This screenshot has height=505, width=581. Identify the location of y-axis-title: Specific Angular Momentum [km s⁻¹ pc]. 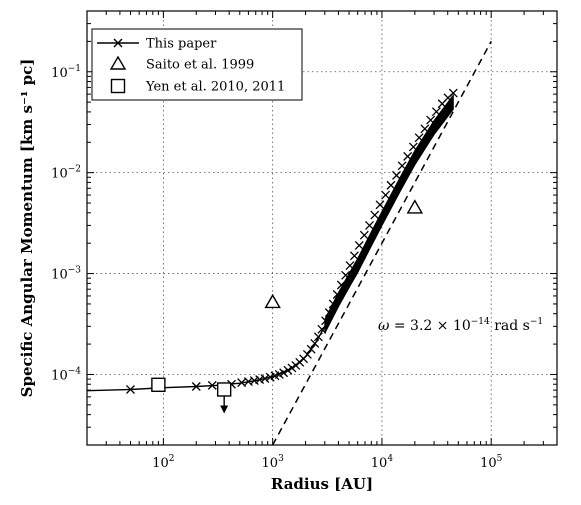
(27, 228).